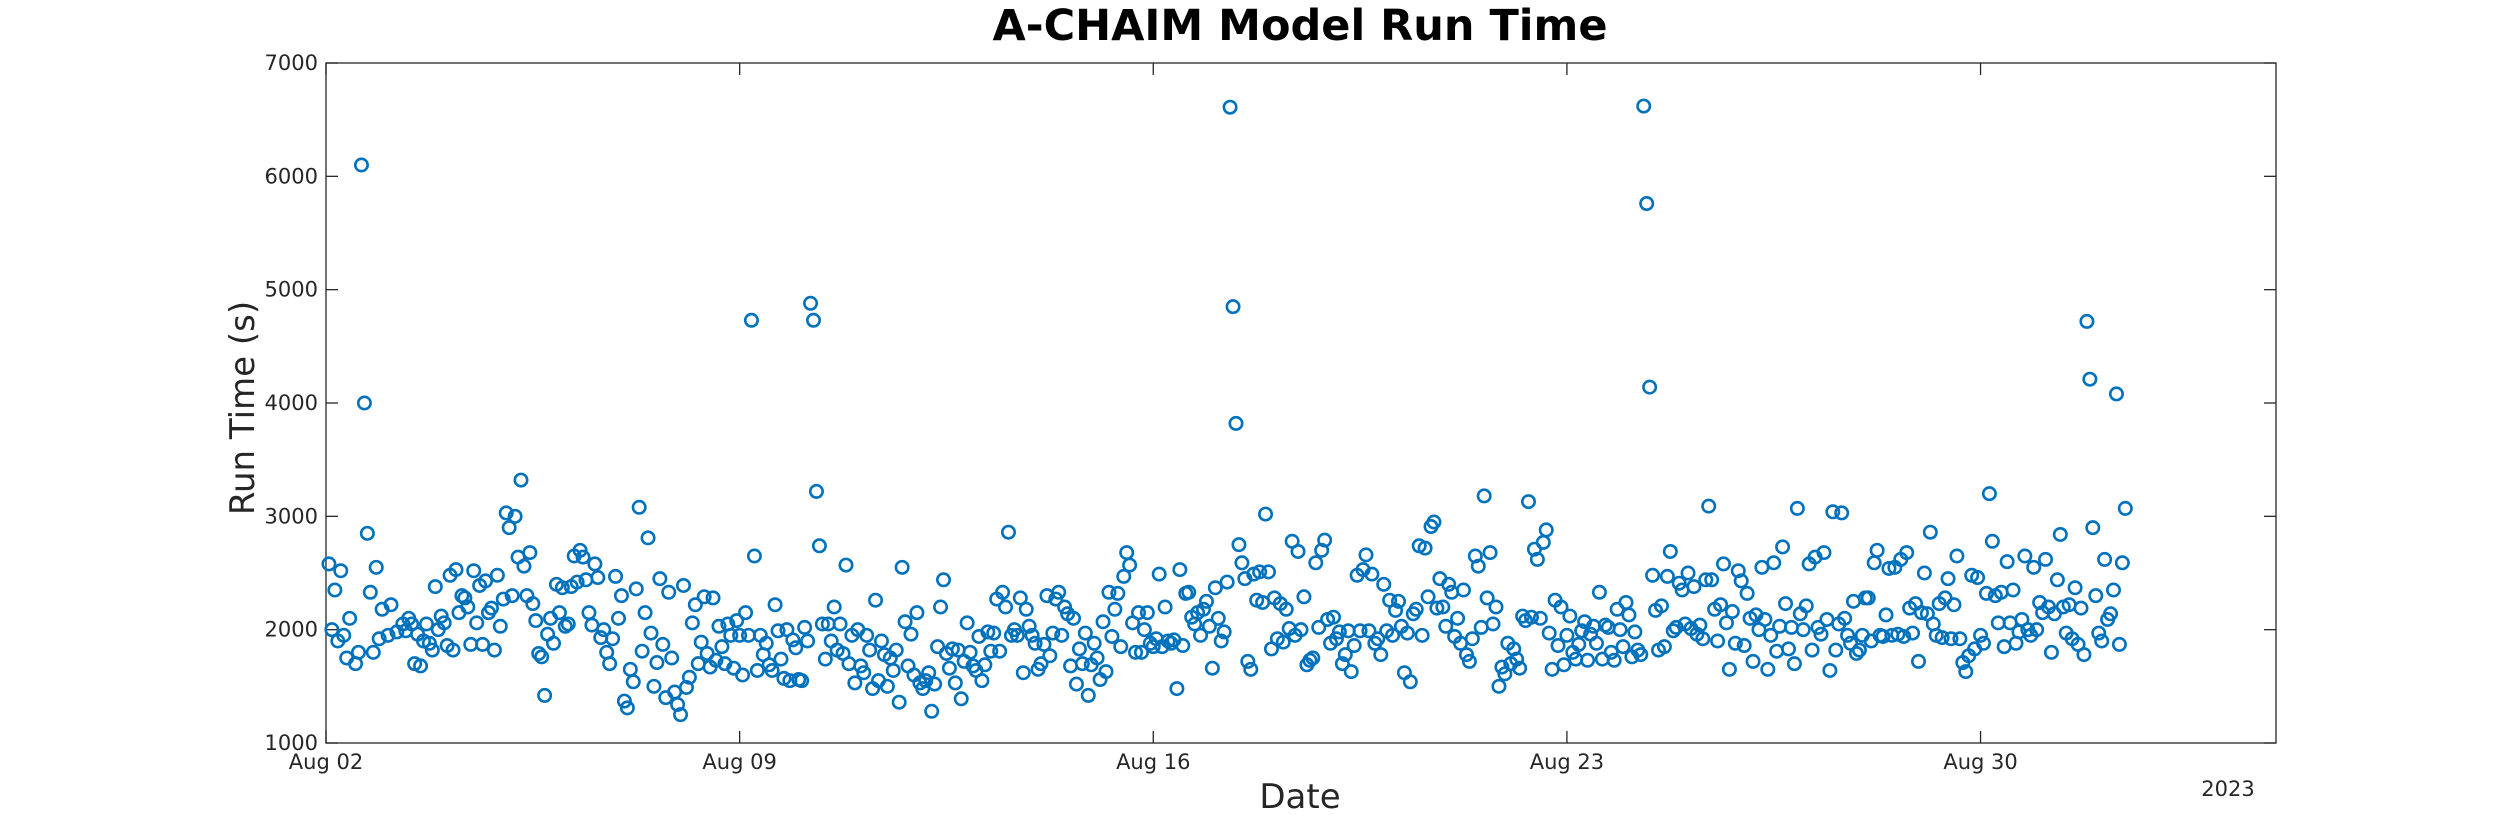  Describe the element at coordinates (291, 176) in the screenshot. I see `y-tick-label: 6000` at that location.